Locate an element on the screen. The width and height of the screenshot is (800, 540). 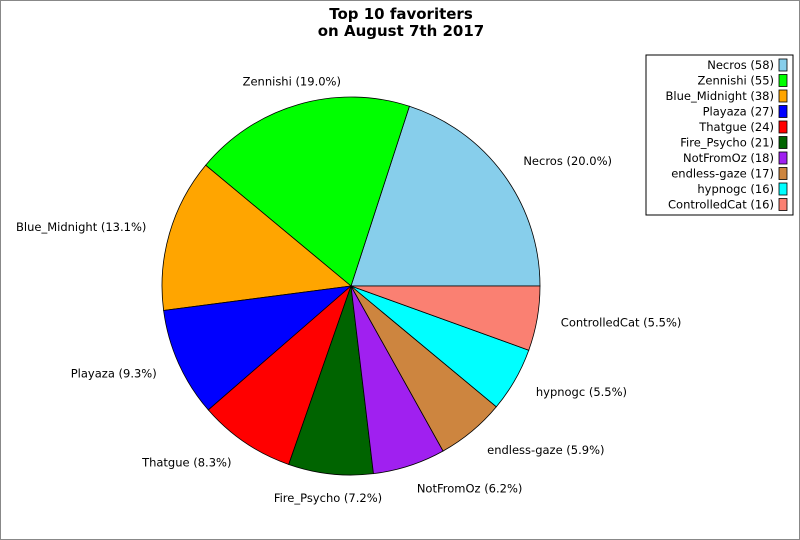
slice-label: NotFromOz (6.2%) is located at coordinates (470, 489).